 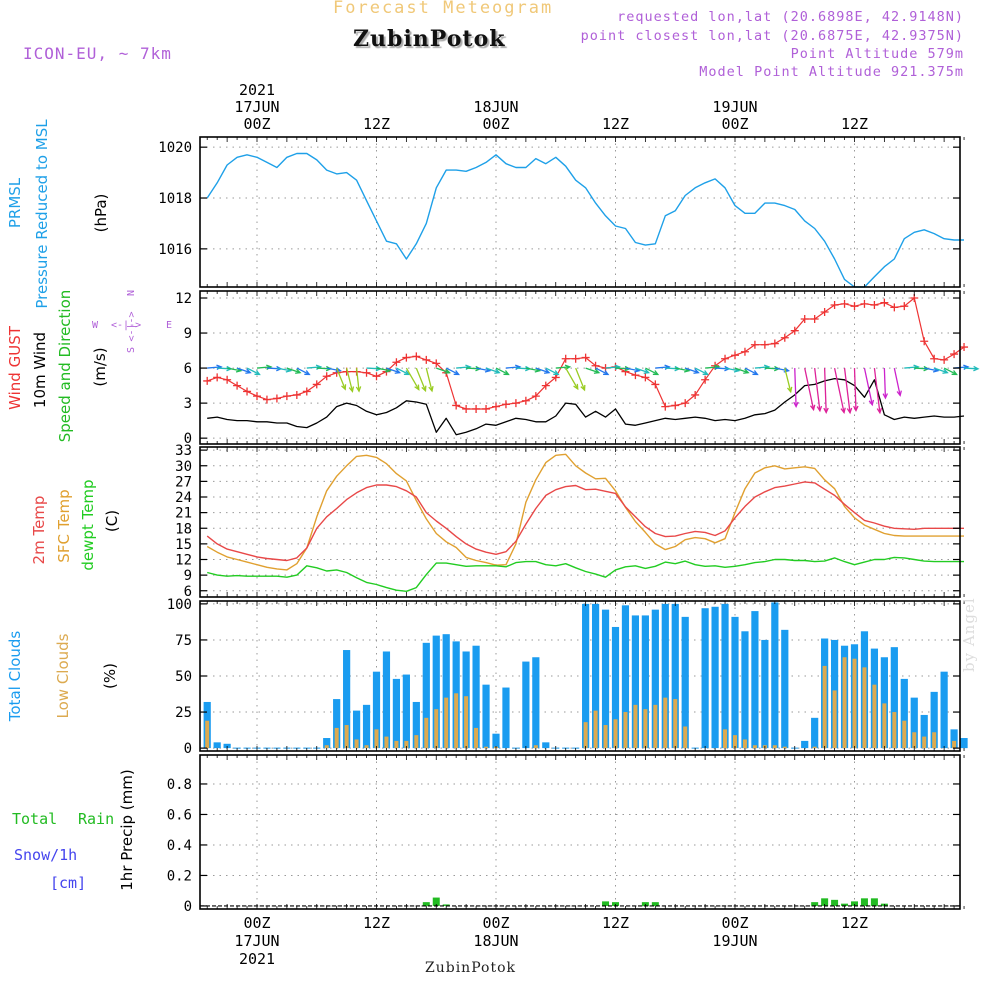 I want to click on y-tick-label: 21, so click(x=183, y=514).